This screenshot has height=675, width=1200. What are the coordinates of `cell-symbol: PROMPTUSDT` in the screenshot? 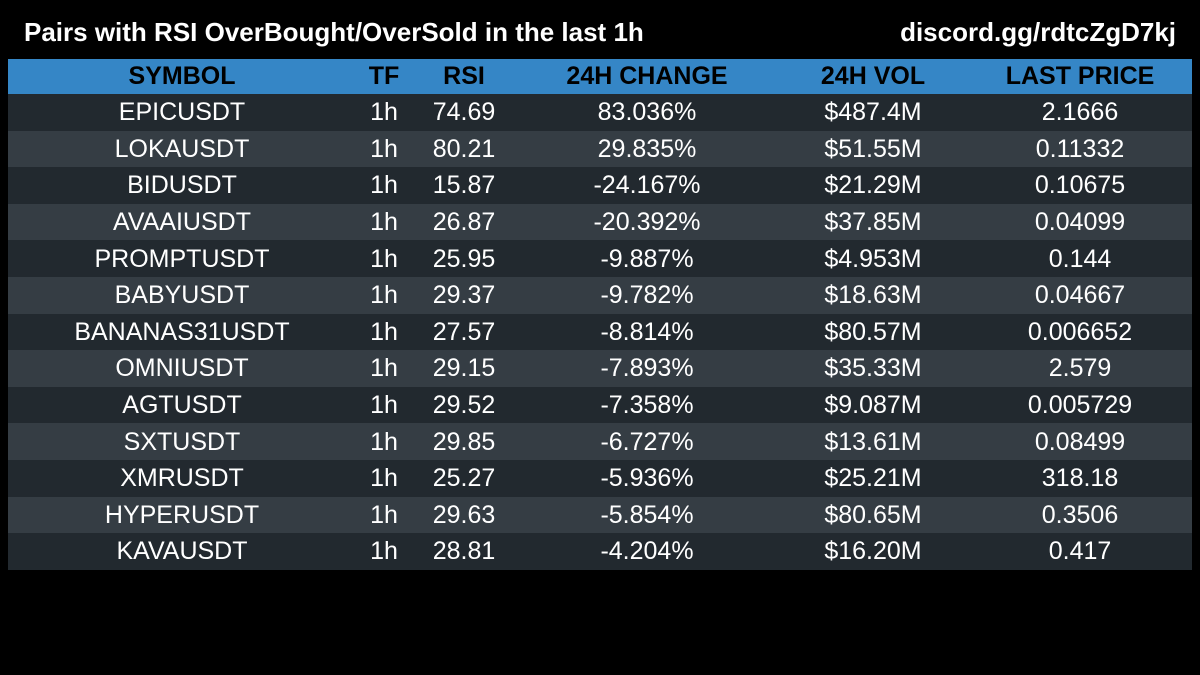 It's located at (182, 258).